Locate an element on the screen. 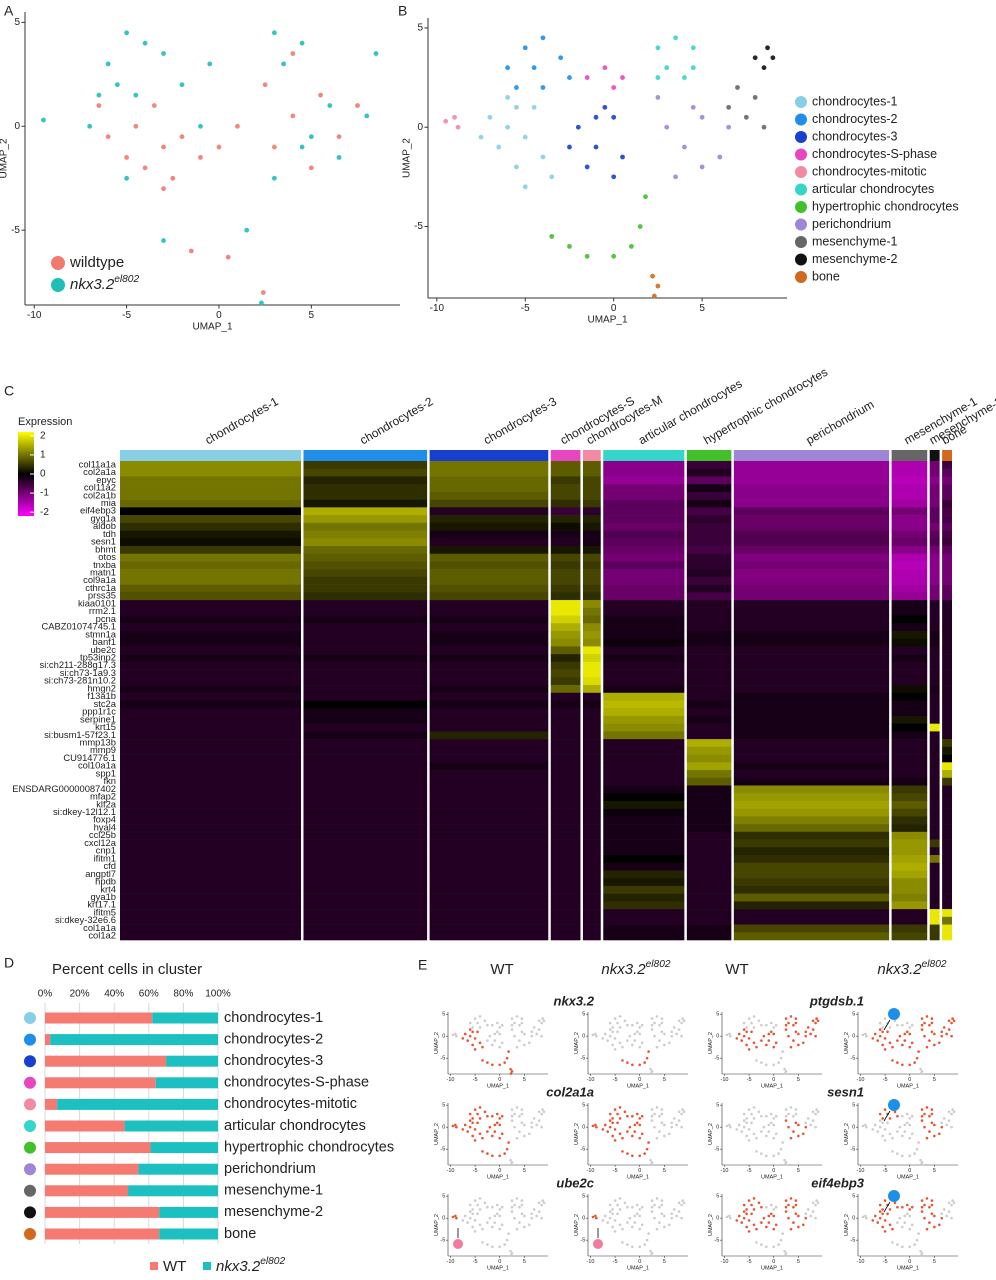 The image size is (996, 1280). color-tick-label: 0 is located at coordinates (43, 474).